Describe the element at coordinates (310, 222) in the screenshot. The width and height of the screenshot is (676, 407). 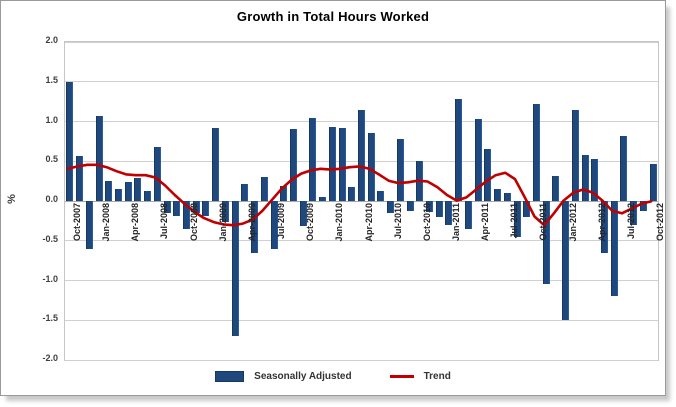
I see `x-tick-label-Oct-2009: Oct-2009` at that location.